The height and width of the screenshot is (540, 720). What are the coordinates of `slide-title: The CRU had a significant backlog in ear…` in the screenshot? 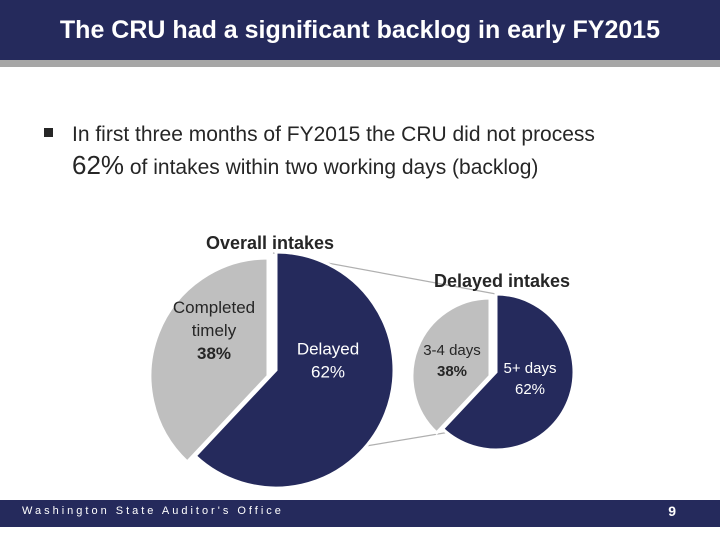 It's located at (360, 29).